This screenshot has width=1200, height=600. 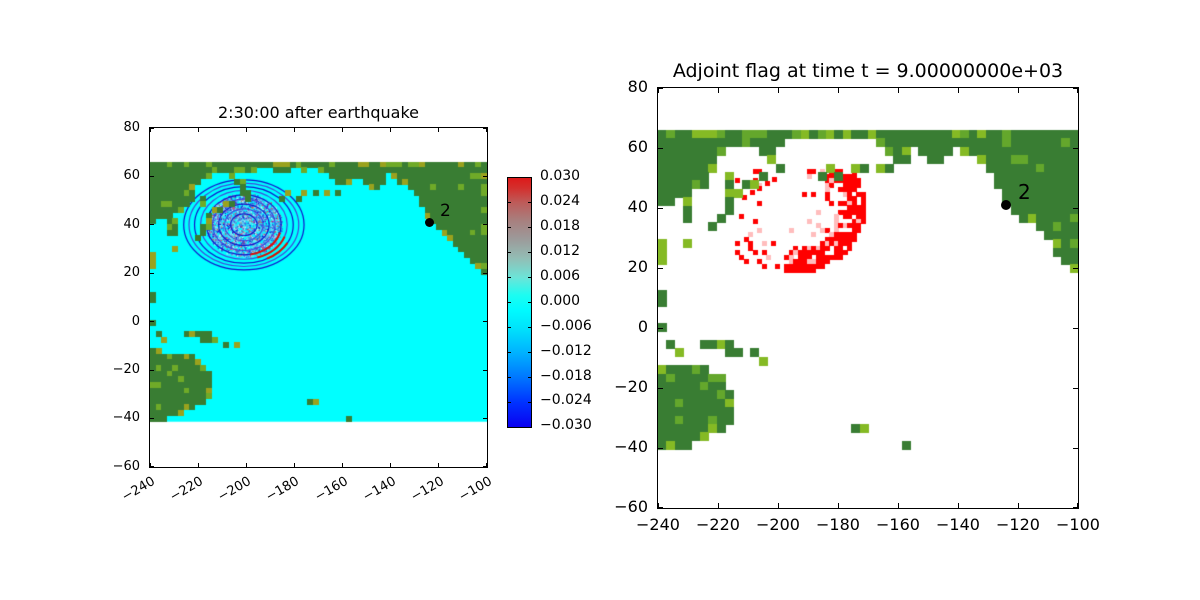 What do you see at coordinates (135, 321) in the screenshot?
I see `ytick-label: 0` at bounding box center [135, 321].